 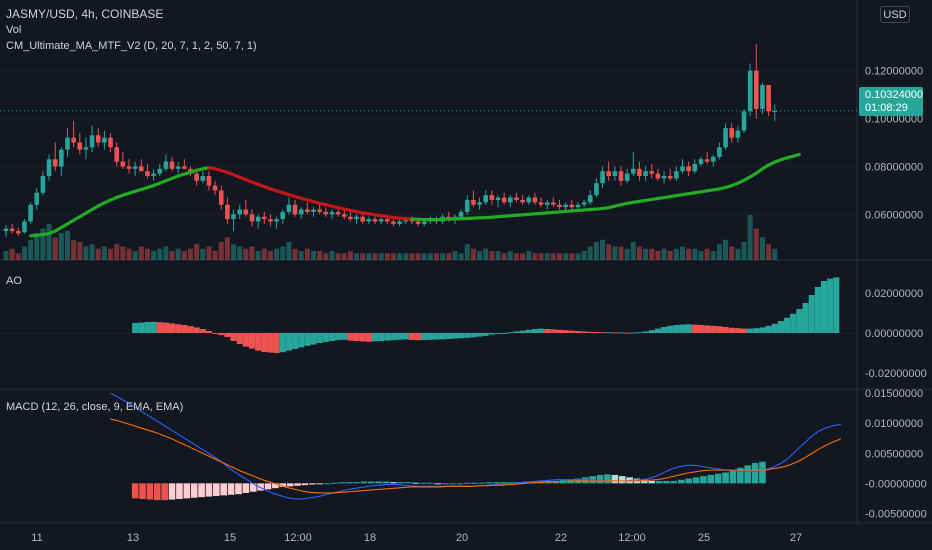 What do you see at coordinates (894, 167) in the screenshot?
I see `price-tick-label: 0.08000000` at bounding box center [894, 167].